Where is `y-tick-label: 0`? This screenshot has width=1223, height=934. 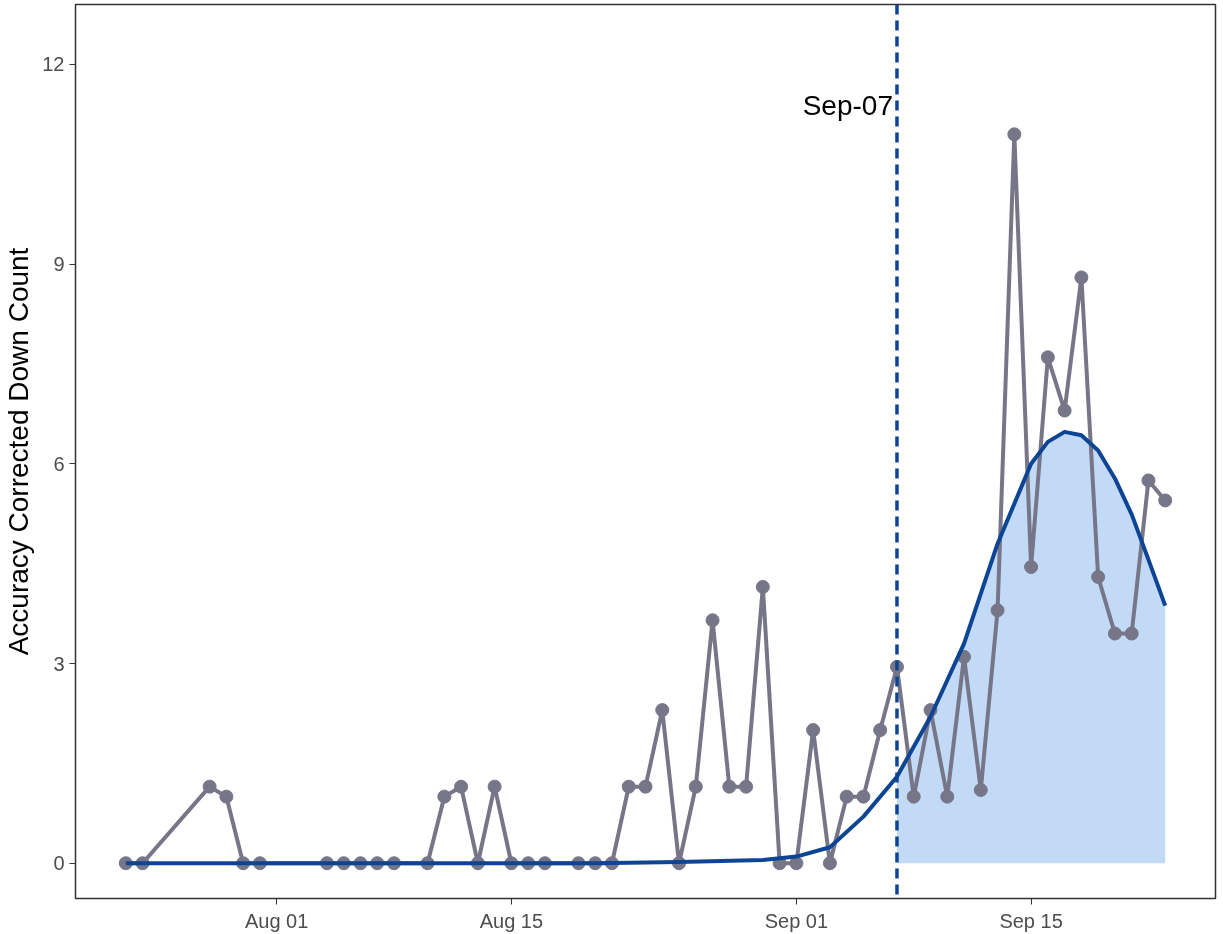
y-tick-label: 0 is located at coordinates (59, 863).